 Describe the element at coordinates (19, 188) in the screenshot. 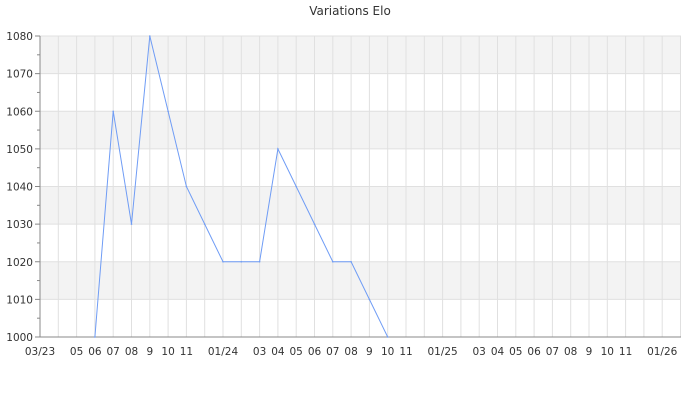

I see `y-tick-label: 1040` at that location.